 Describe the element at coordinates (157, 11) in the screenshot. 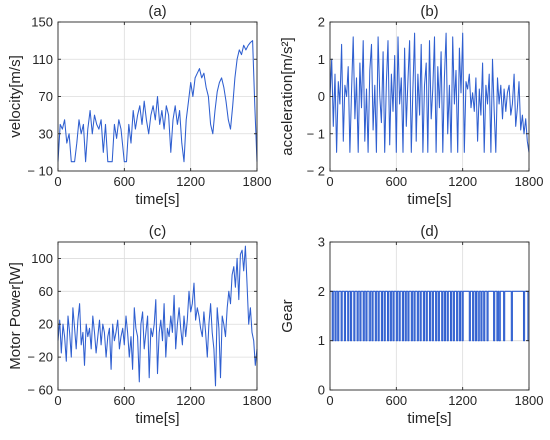

I see `chart-title: (a)` at that location.